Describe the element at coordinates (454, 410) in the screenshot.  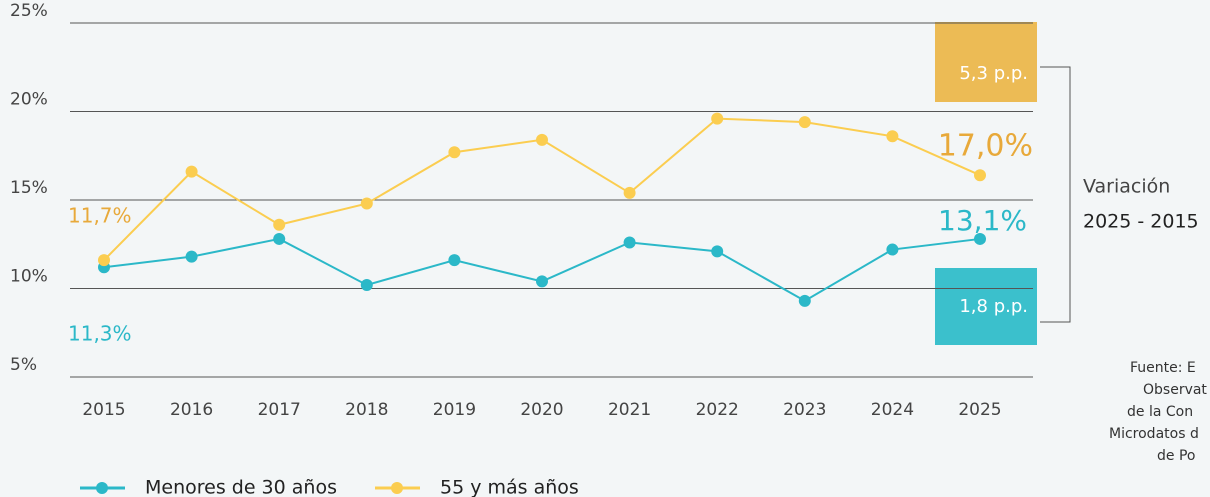
I see `x-tick-label: 2019` at that location.